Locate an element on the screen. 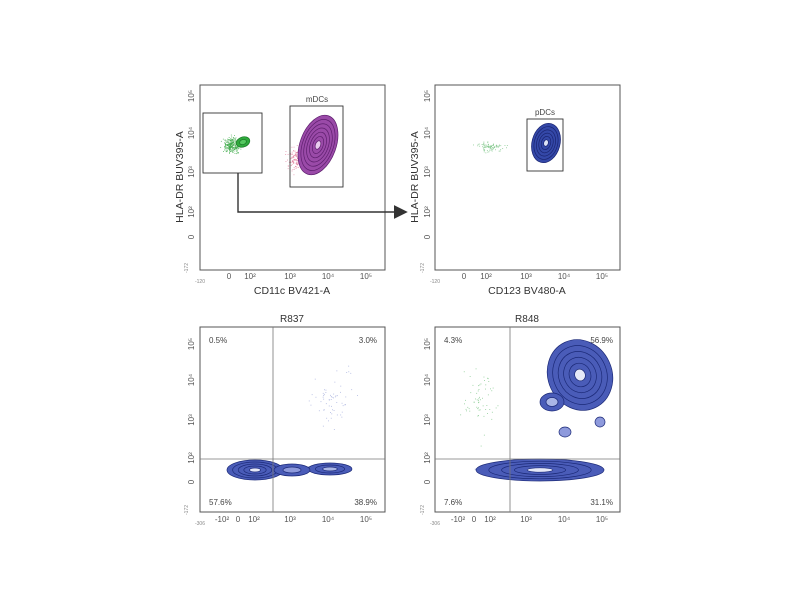 The width and height of the screenshot is (800, 600). y-tick-label: 10⁵ is located at coordinates (191, 344).